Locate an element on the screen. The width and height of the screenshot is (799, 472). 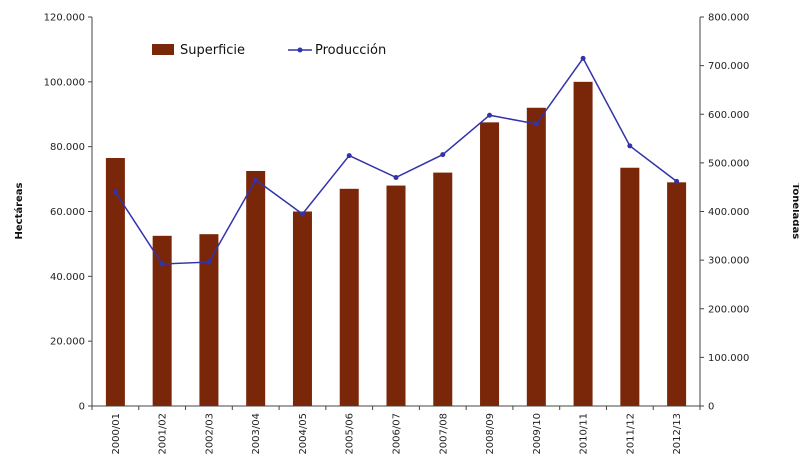
left-axis-title: Hectáreas is located at coordinates (19, 210).